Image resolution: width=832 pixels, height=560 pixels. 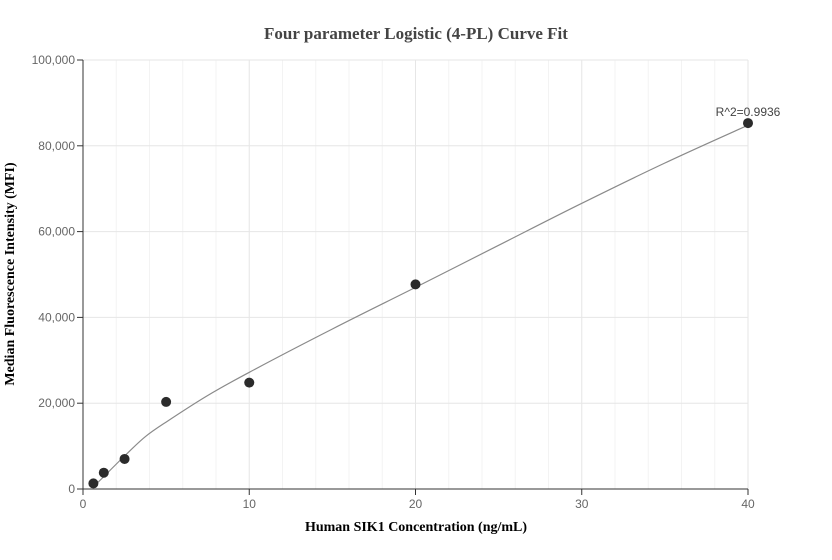 I want to click on x-tick-label: 20, so click(x=416, y=504).